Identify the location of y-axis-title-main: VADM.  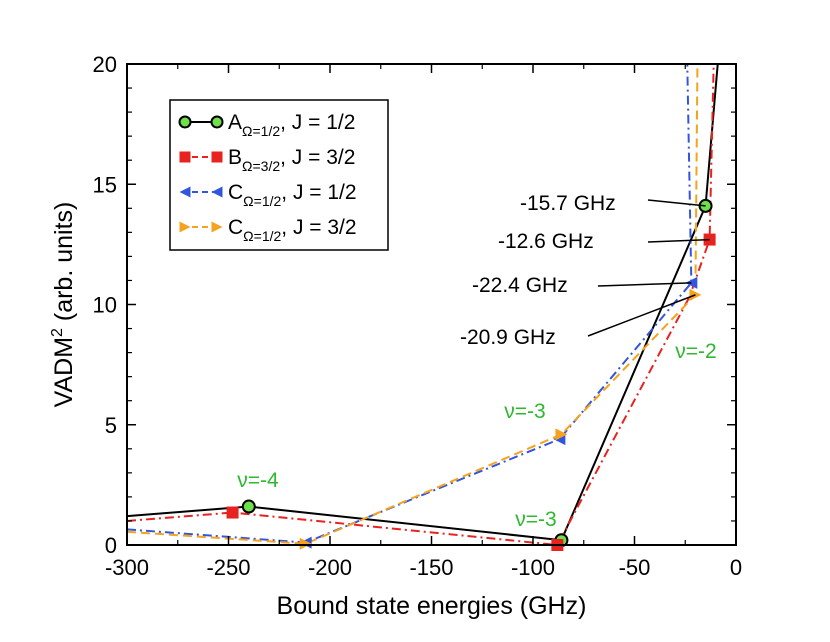
(64, 372).